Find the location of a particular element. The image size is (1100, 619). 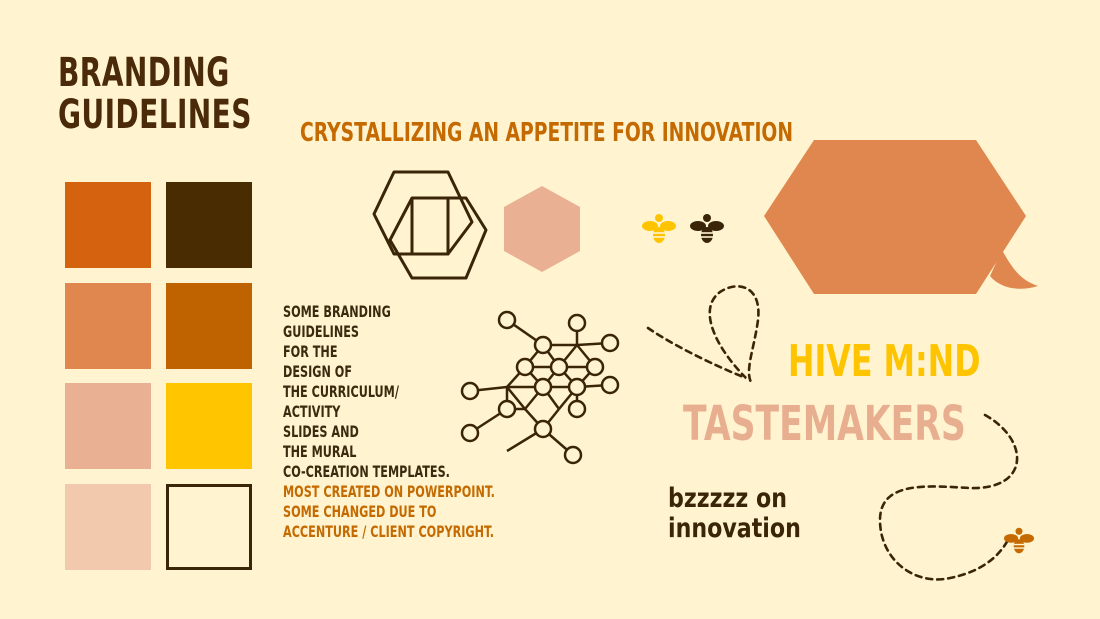

molecule-network-icon is located at coordinates (540, 387).